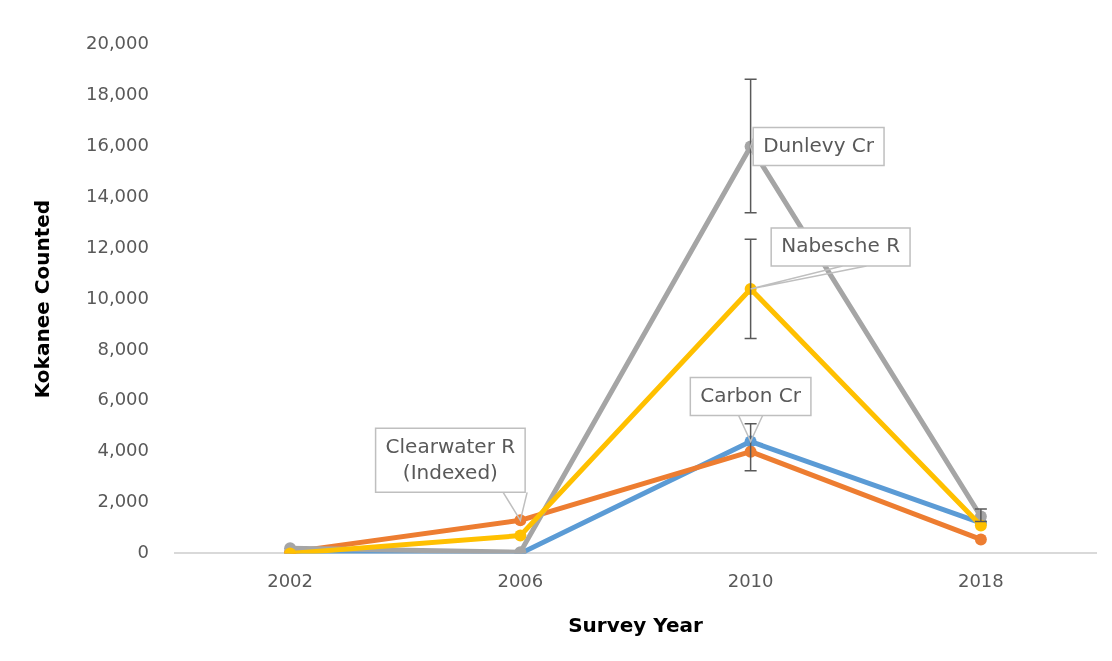  Describe the element at coordinates (117, 145) in the screenshot. I see `y-tick-label: 16,000` at that location.